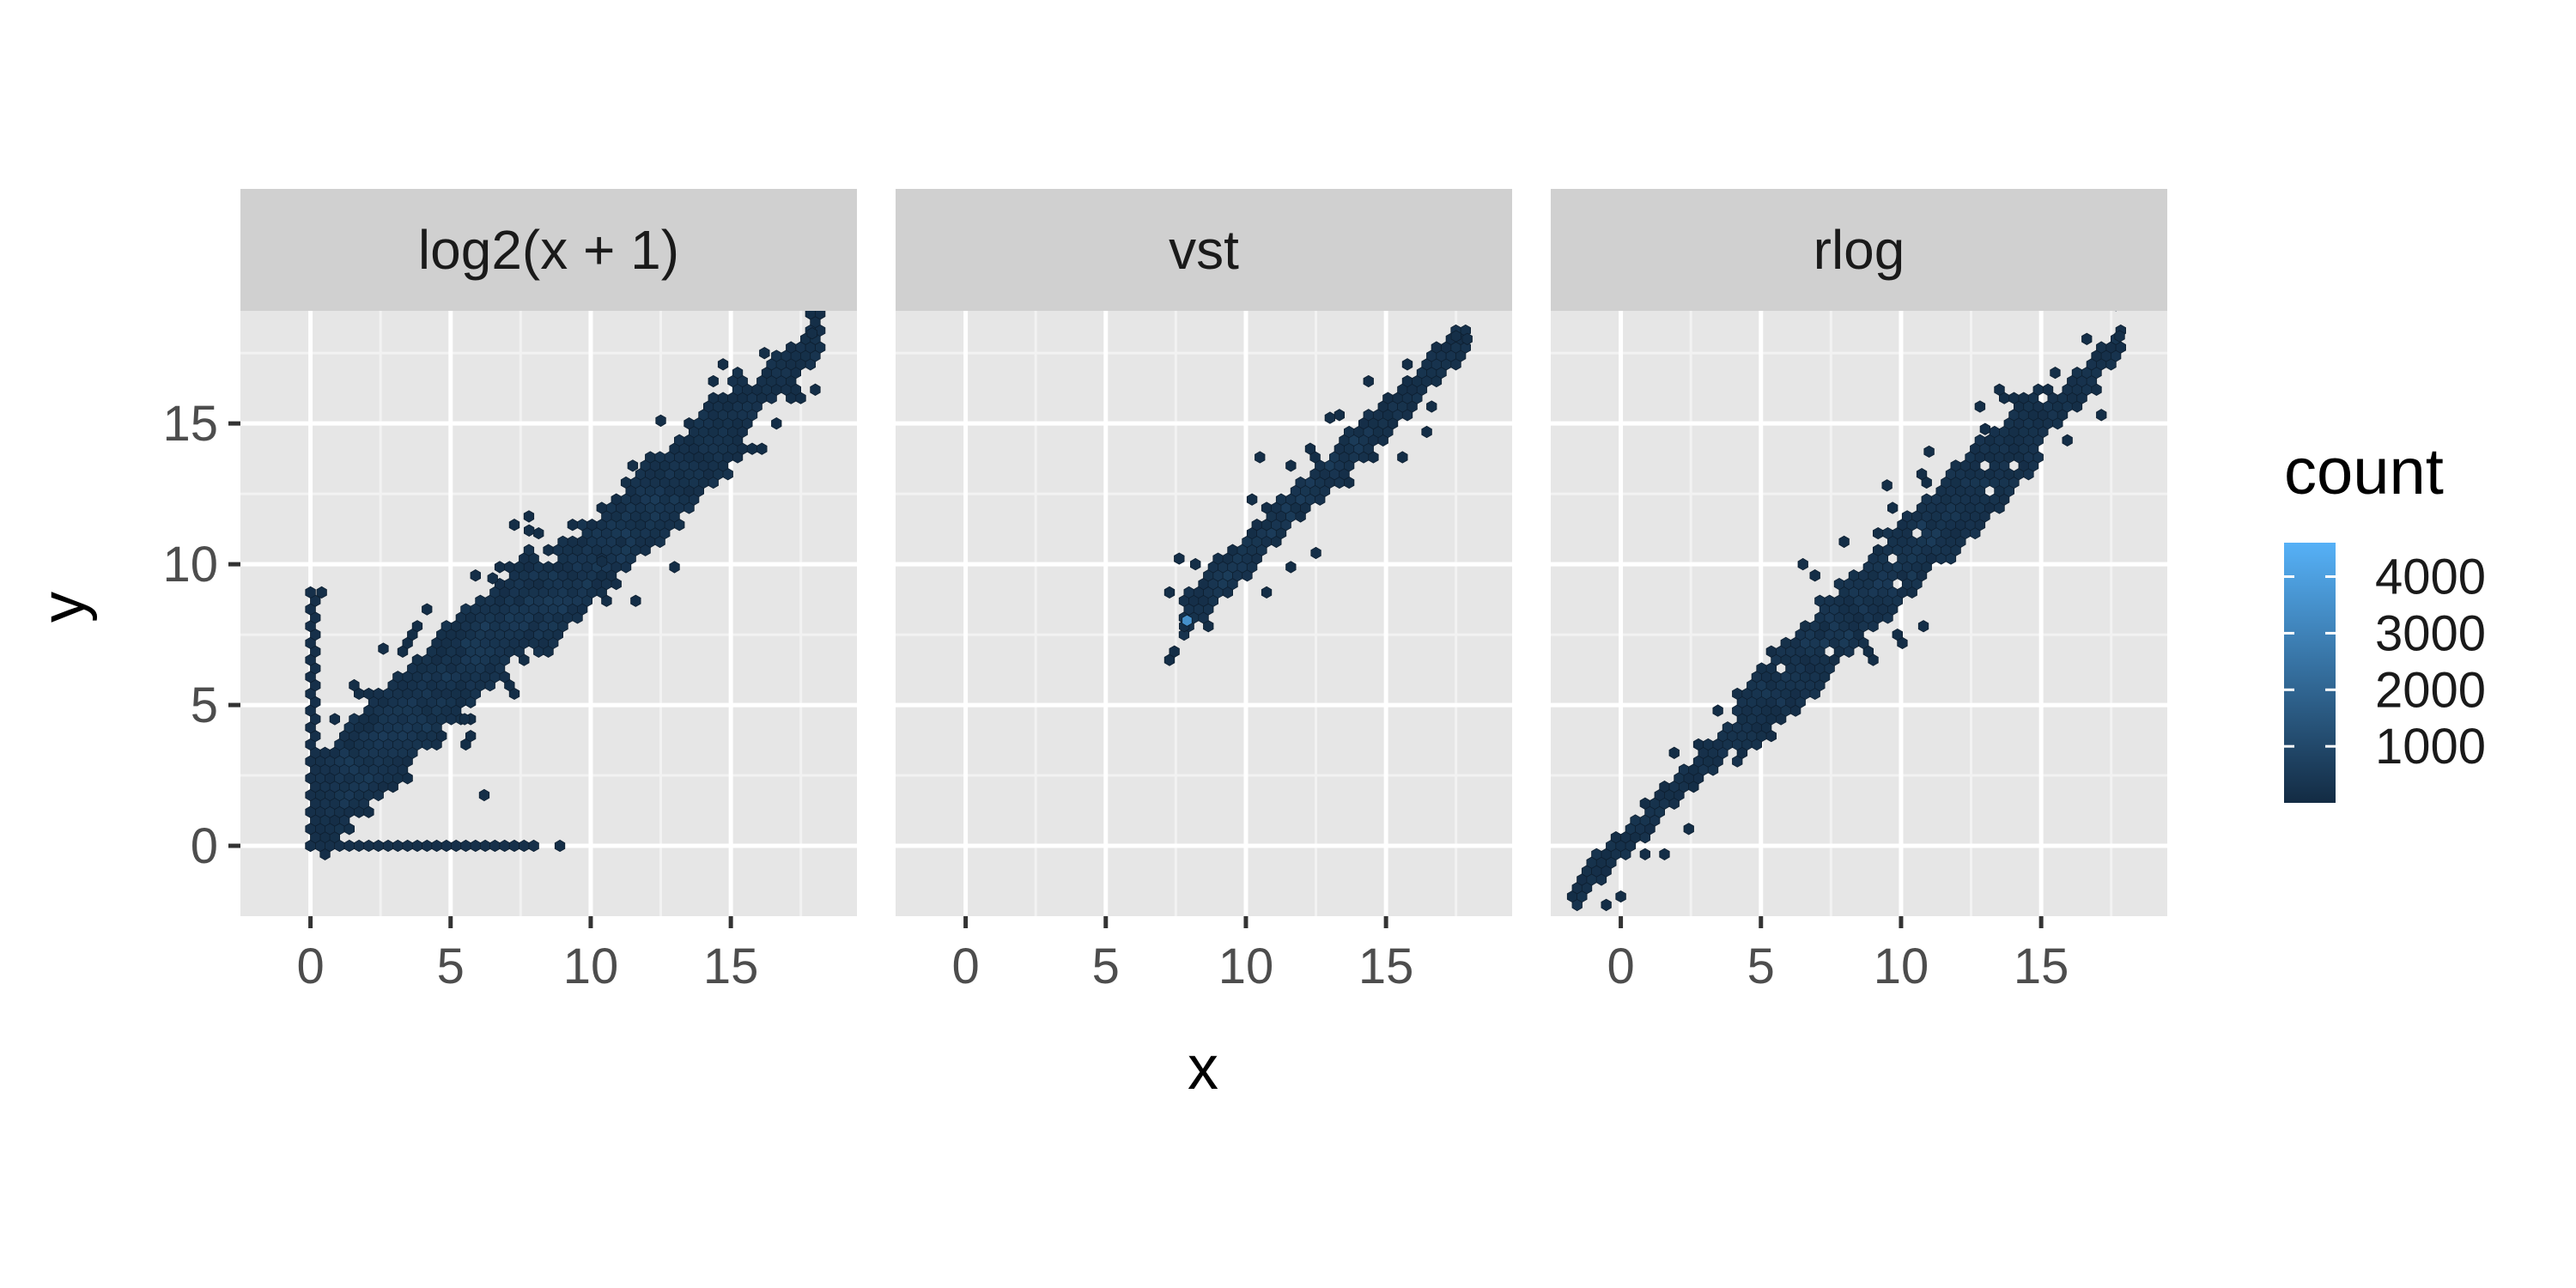 This screenshot has height=1288, width=2576. Describe the element at coordinates (204, 846) in the screenshot. I see `y-tick-label: 0` at that location.